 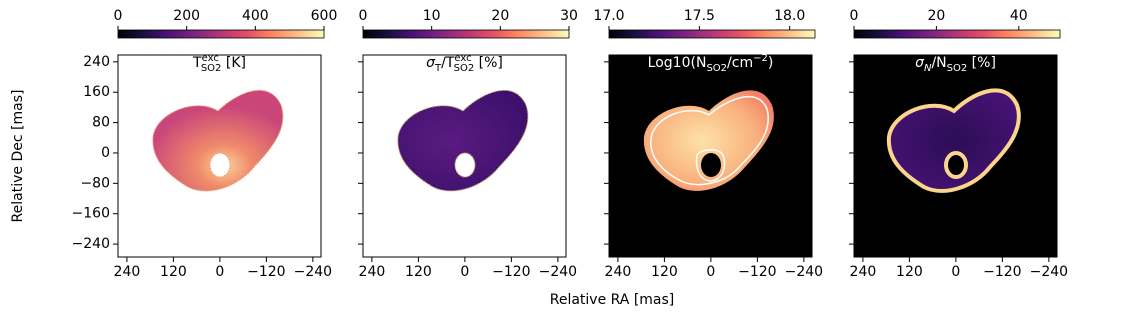 I want to click on y-tick-label: 0, so click(x=105, y=153).